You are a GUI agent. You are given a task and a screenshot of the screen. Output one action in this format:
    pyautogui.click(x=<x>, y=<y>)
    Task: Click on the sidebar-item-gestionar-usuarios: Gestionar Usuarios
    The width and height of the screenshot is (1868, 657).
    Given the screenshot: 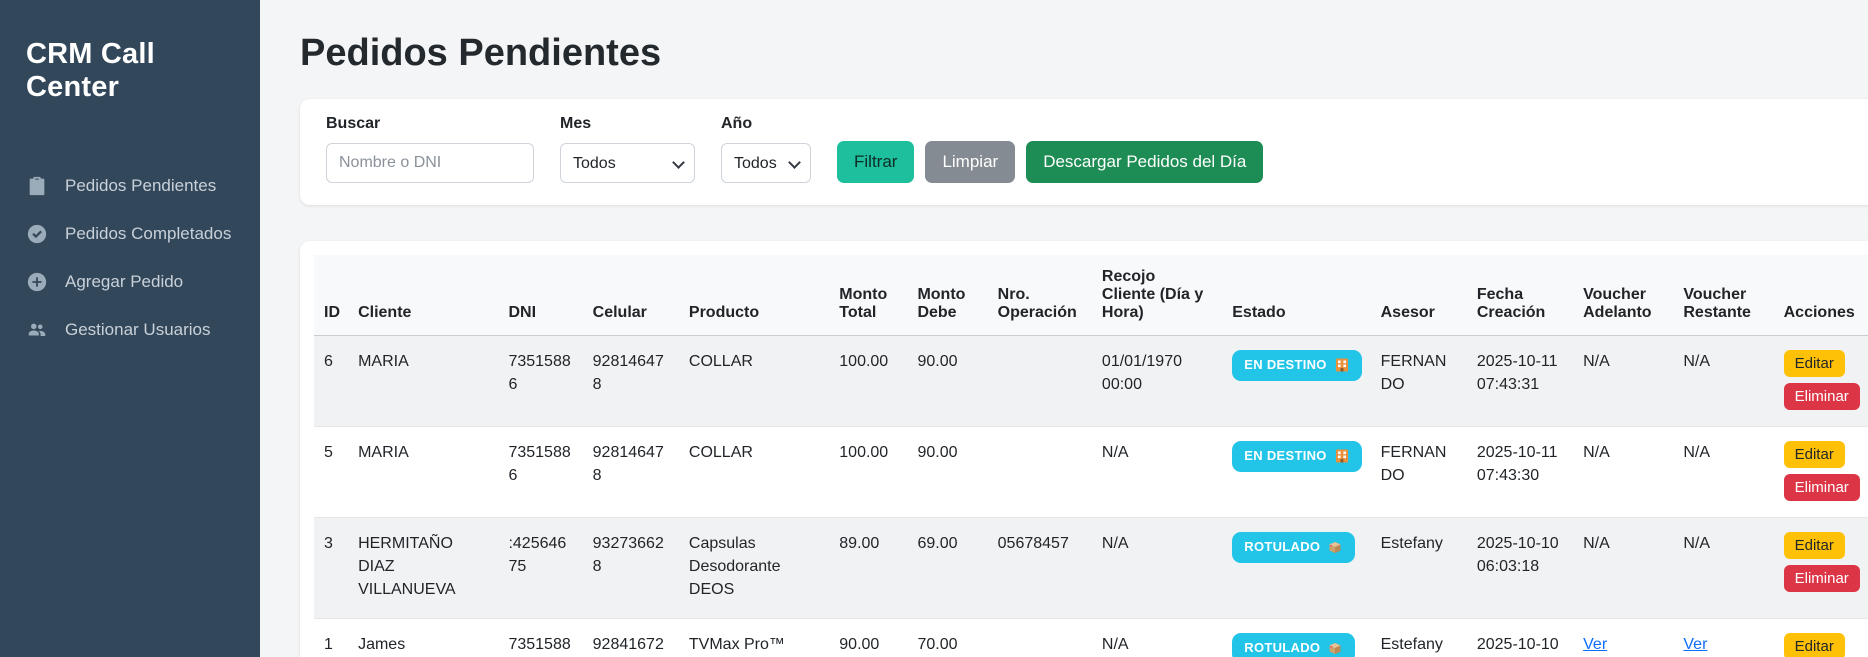 What is the action you would take?
    pyautogui.click(x=130, y=330)
    